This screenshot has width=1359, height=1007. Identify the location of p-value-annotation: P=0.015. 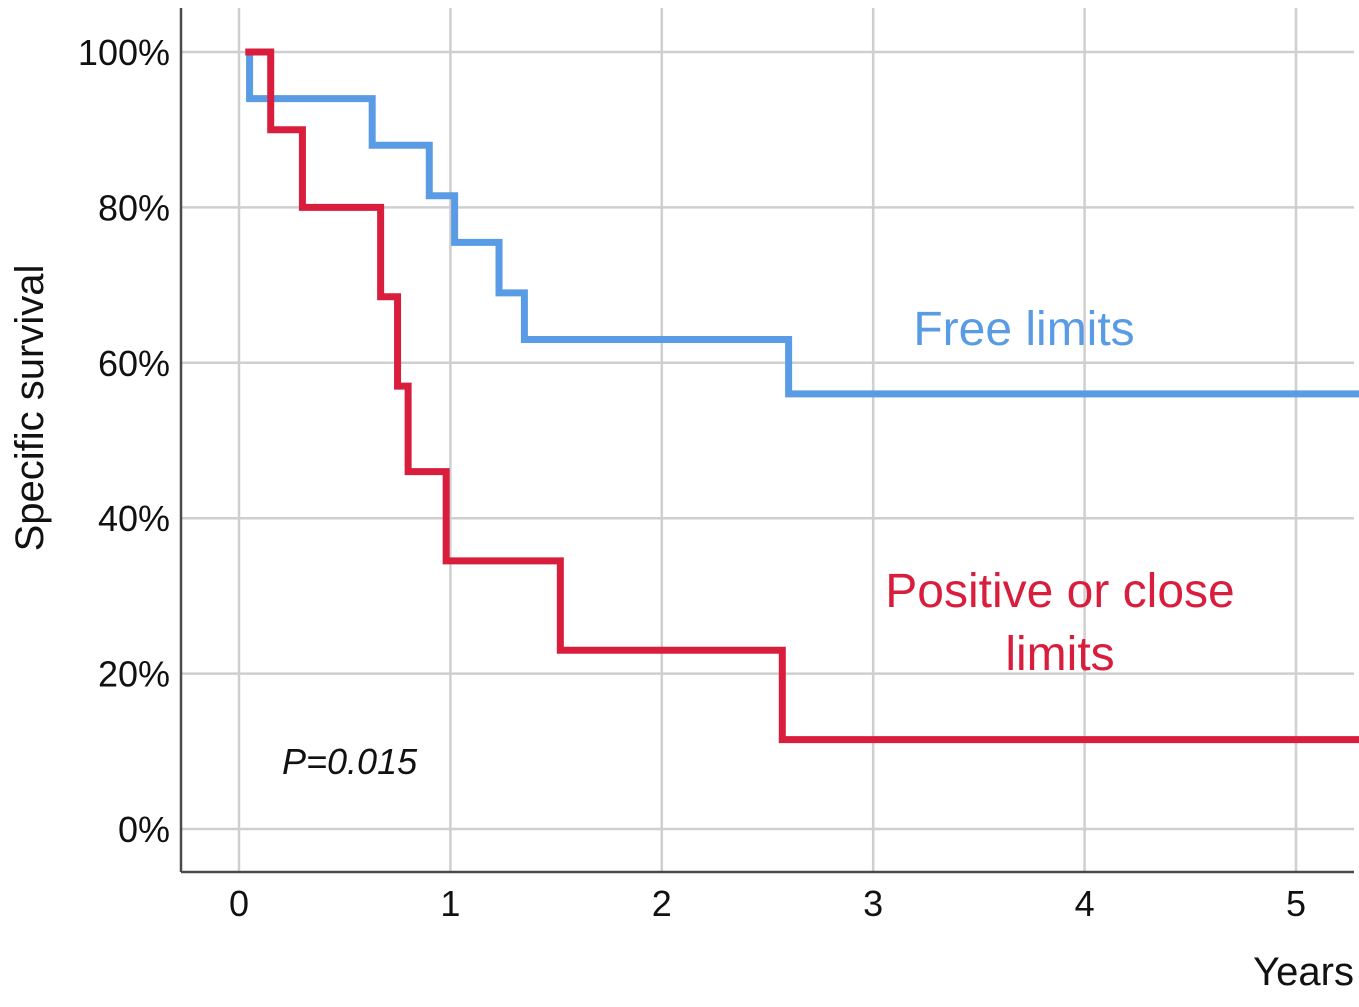
(350, 761).